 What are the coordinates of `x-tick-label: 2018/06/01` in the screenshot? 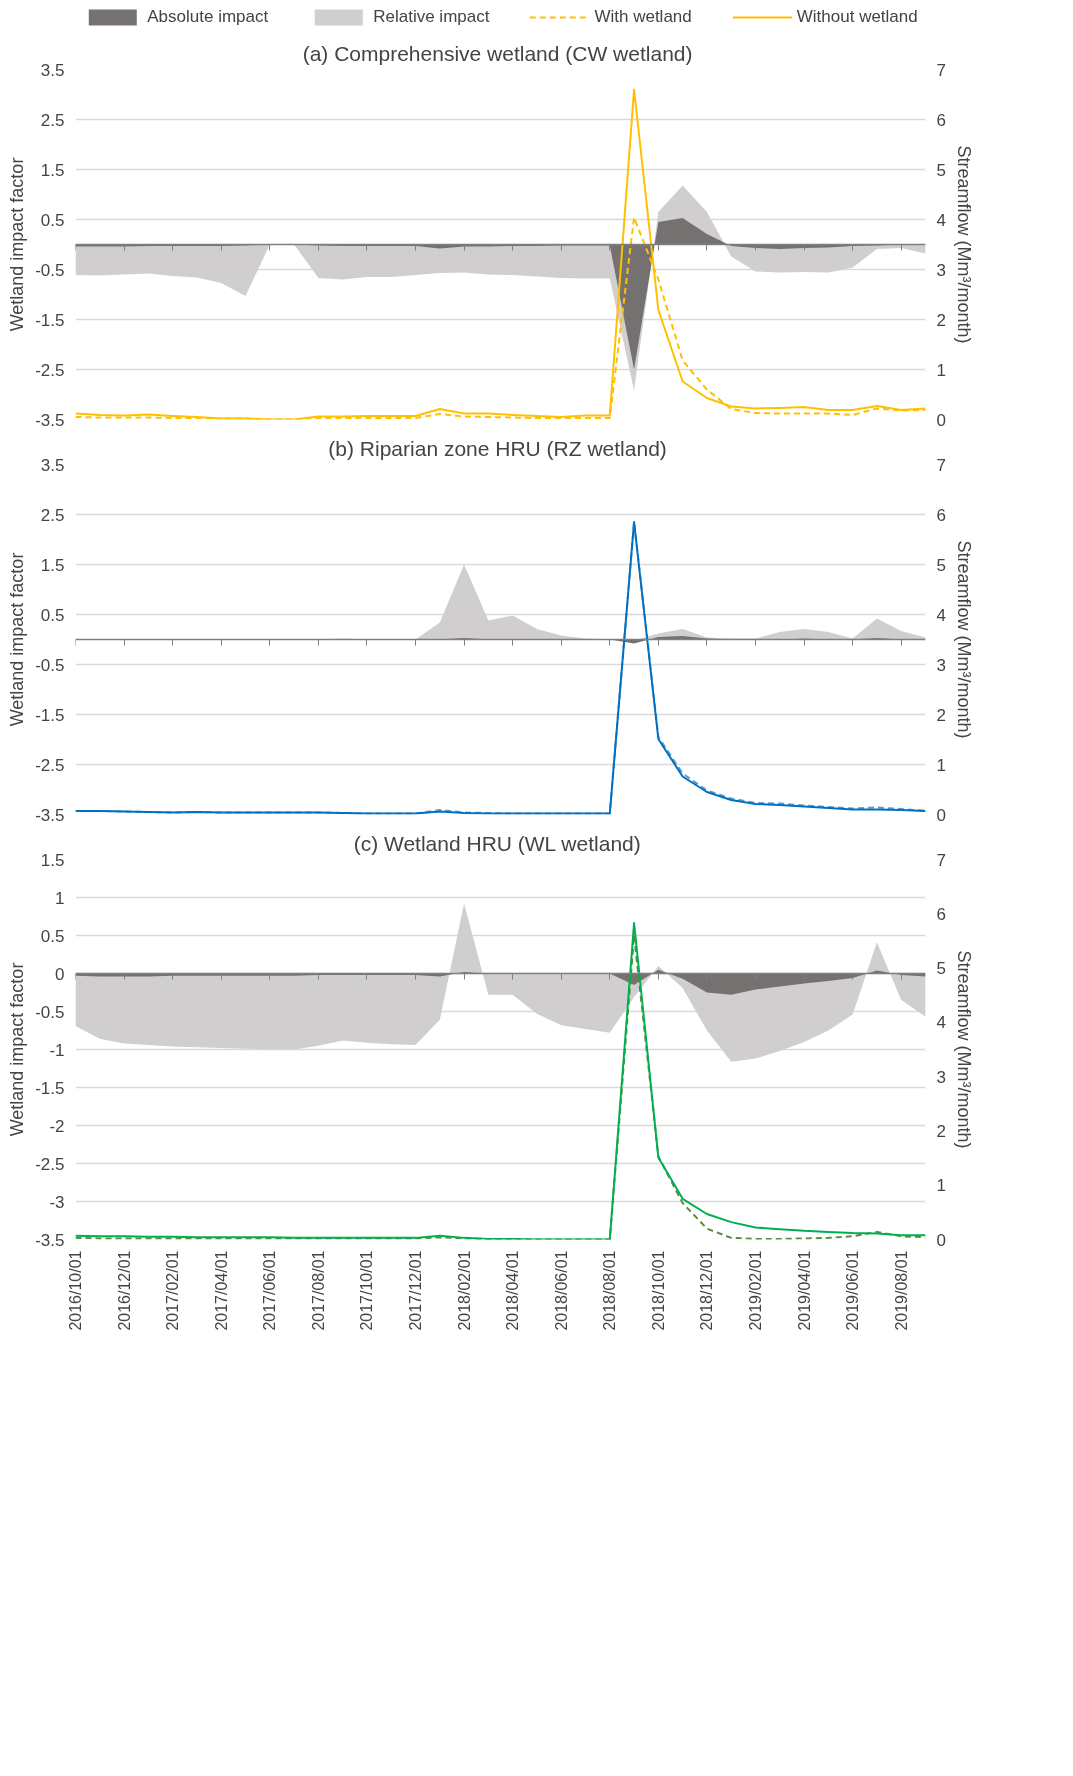 It's located at (561, 1290).